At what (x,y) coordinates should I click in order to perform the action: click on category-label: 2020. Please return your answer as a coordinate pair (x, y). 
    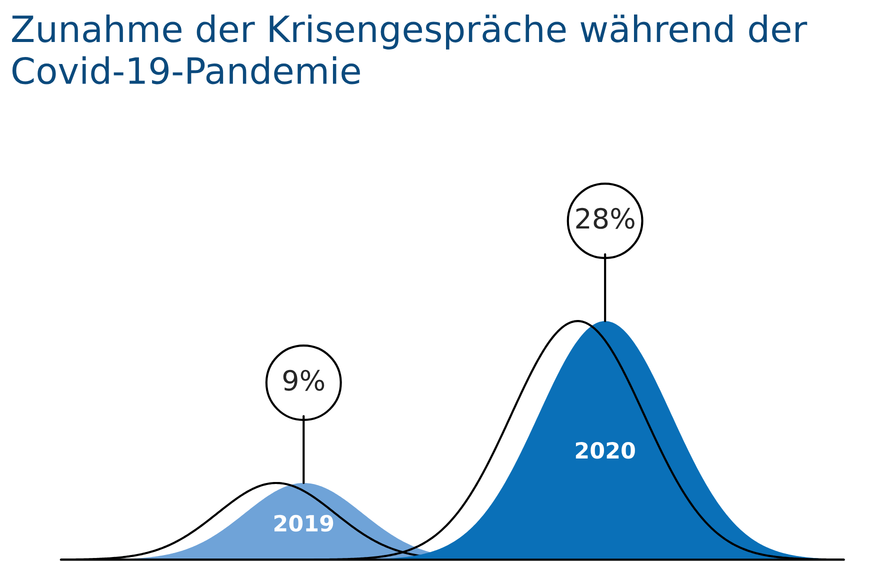
    Looking at the image, I should click on (605, 450).